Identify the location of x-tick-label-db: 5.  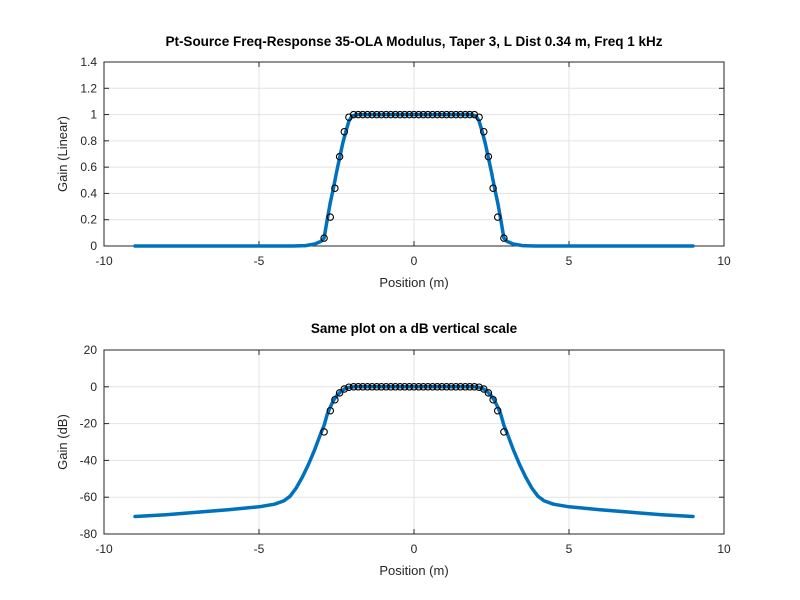
(569, 549).